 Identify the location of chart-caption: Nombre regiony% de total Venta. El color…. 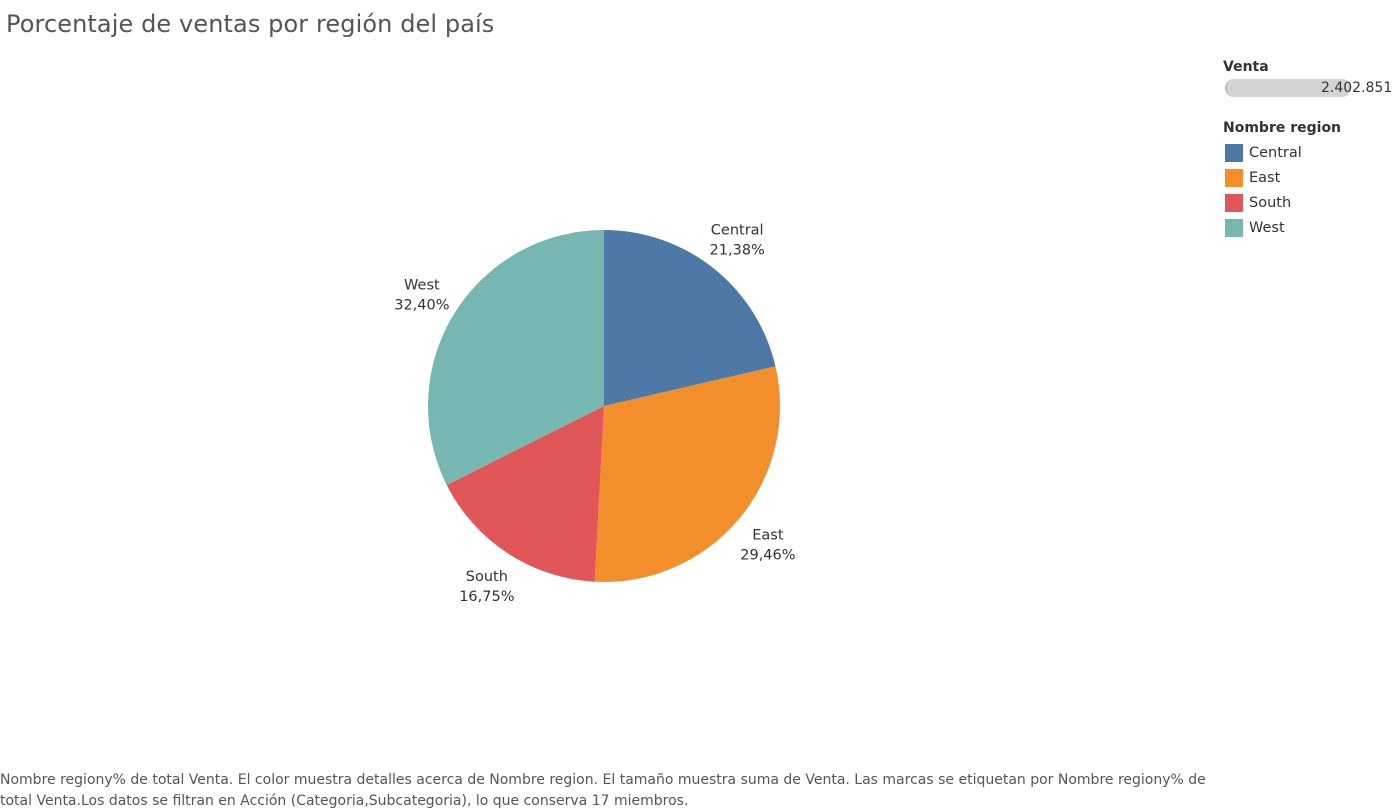
(603, 790).